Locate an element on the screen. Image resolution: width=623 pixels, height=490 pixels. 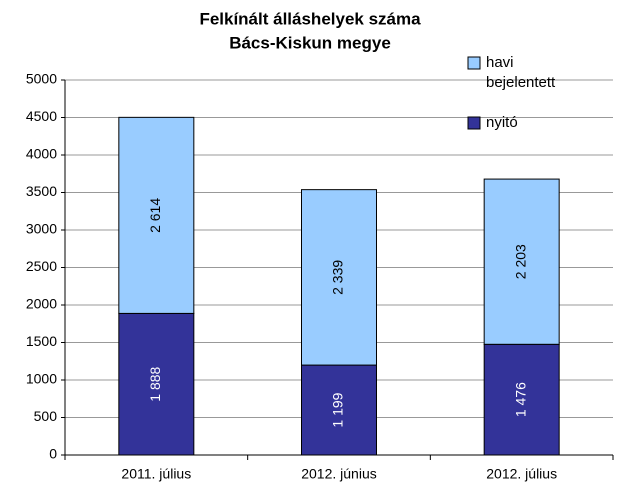
y-tick-label: 3000 is located at coordinates (41, 229).